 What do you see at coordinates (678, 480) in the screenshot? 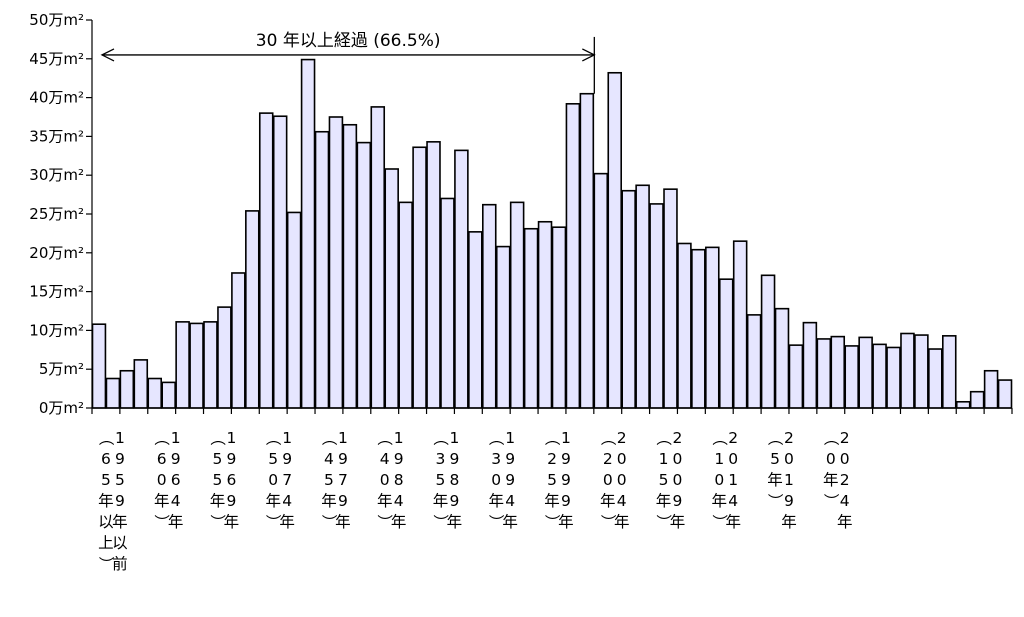
I see `x-tick-label: 2 0 0 9 年` at bounding box center [678, 480].